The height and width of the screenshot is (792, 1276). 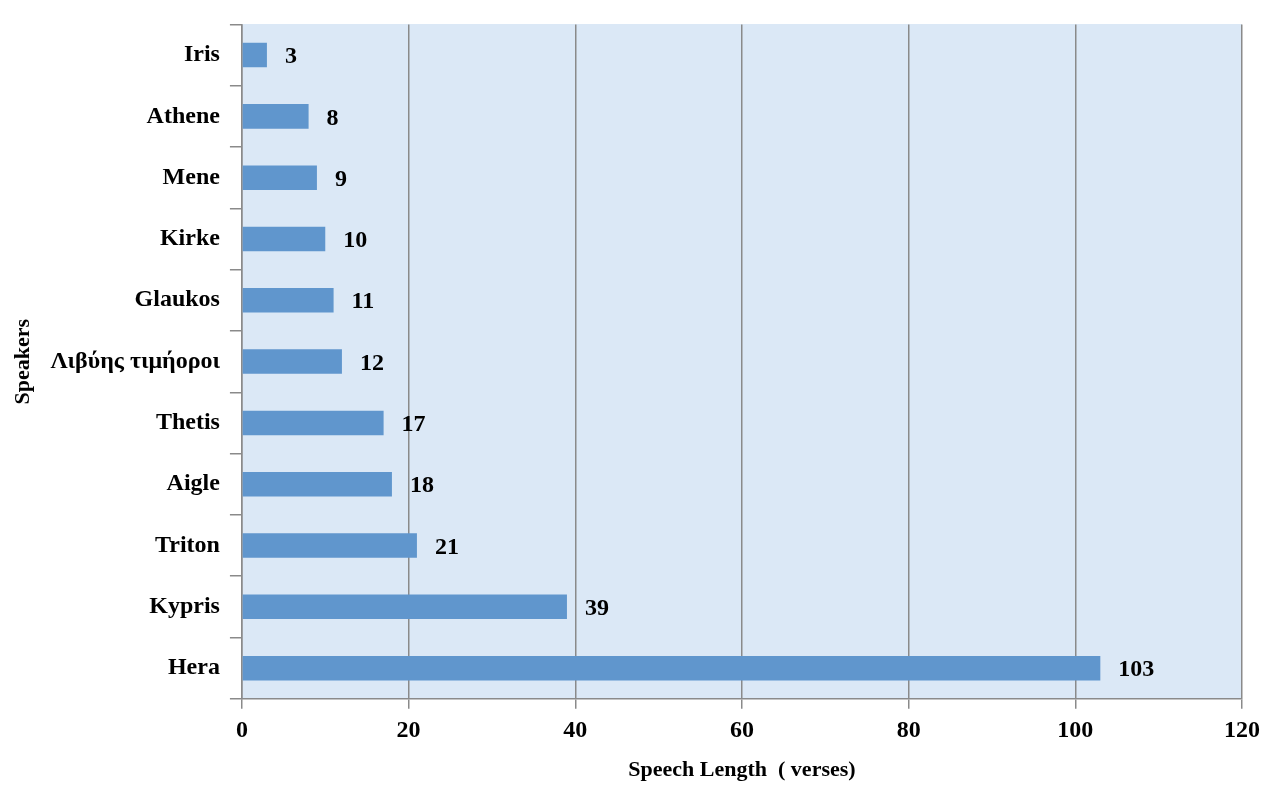 I want to click on data-label: 3, so click(x=290, y=55).